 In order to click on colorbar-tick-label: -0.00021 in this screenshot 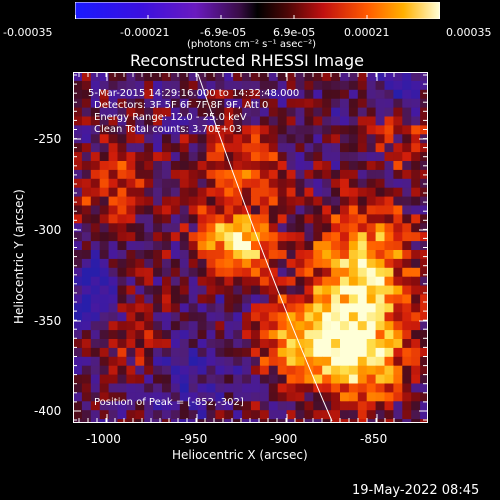, I will do `click(145, 32)`.